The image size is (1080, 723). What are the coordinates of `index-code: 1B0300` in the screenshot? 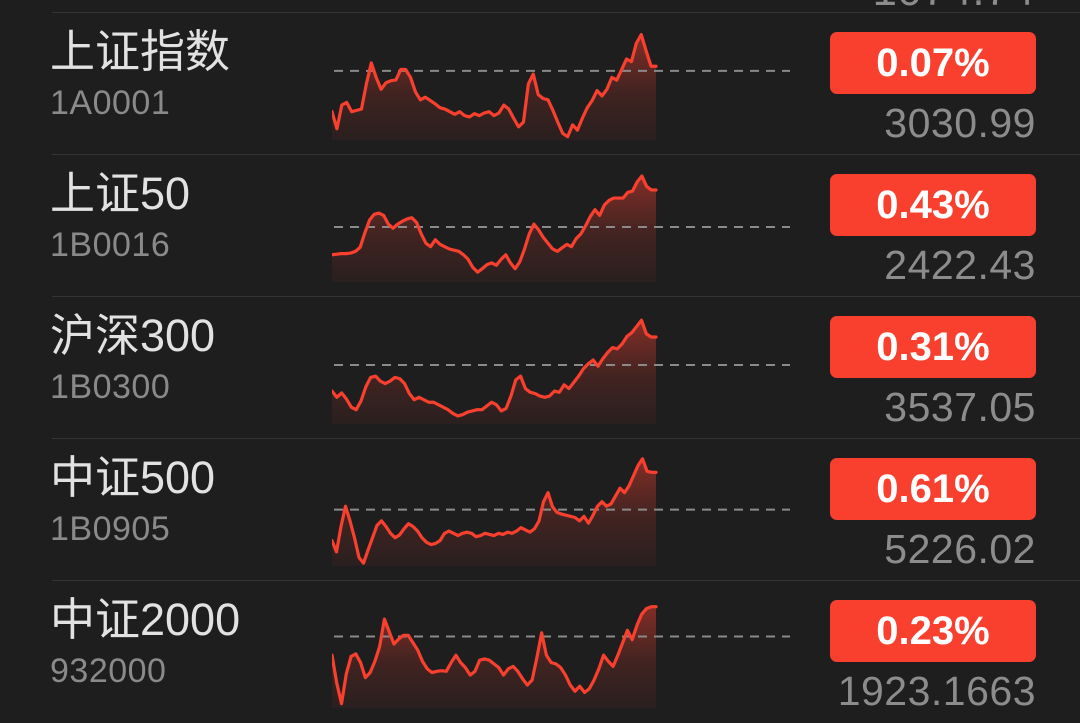 It's located at (110, 387).